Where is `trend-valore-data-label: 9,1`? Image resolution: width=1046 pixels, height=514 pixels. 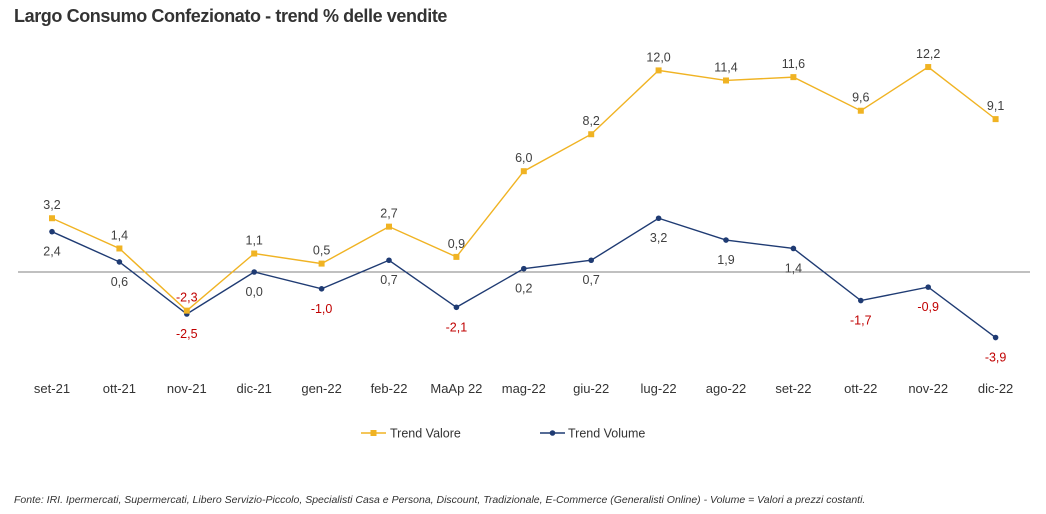 trend-valore-data-label: 9,1 is located at coordinates (995, 106).